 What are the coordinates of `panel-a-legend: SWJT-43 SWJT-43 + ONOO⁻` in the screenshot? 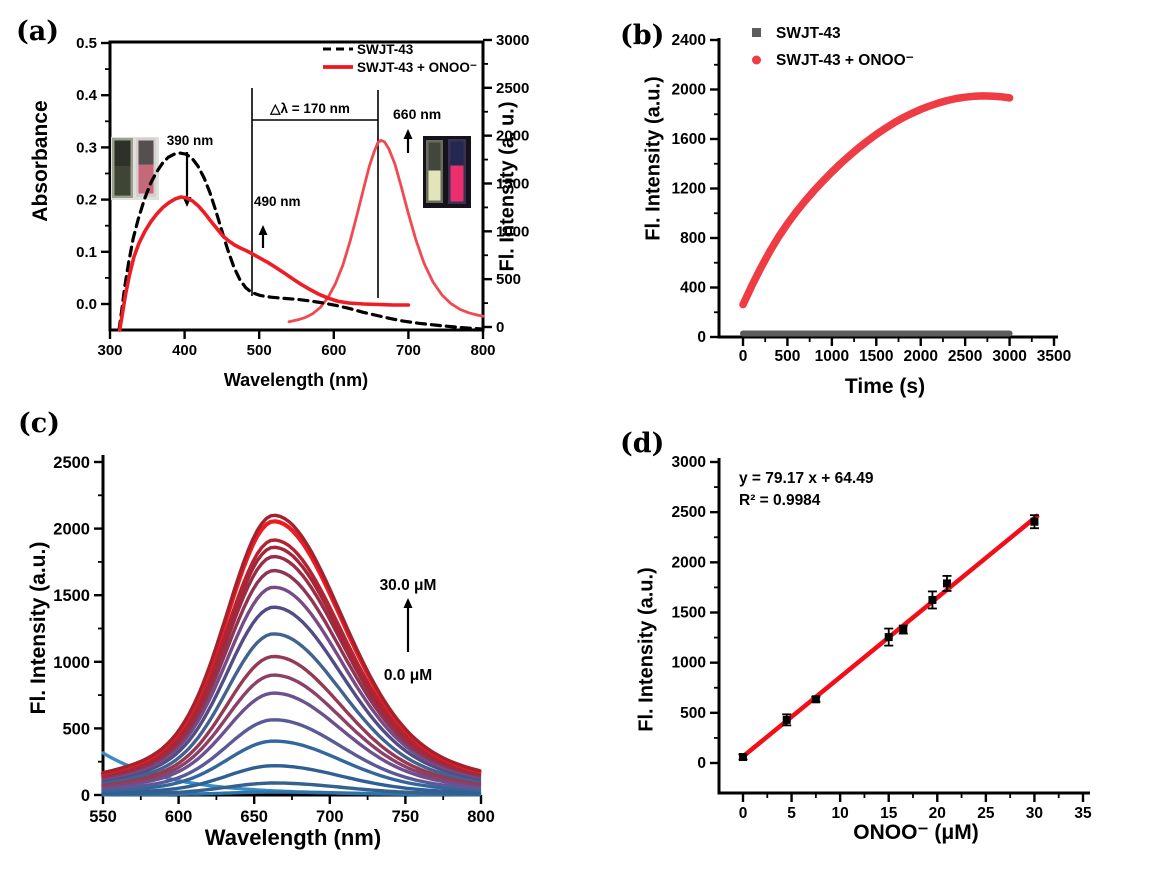 It's located at (400, 58).